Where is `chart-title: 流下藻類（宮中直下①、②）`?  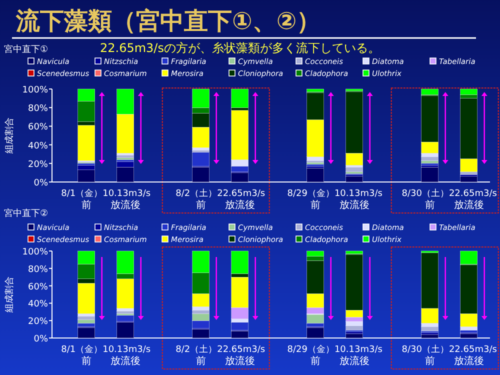 chart-title: 流下藻類（宮中直下①、②） is located at coordinates (168, 21).